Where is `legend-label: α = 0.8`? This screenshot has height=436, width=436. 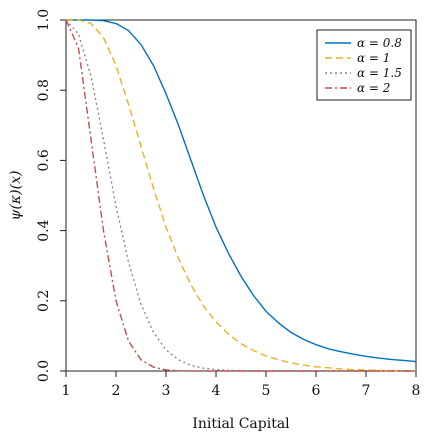
legend-label: α = 0.8 is located at coordinates (379, 43).